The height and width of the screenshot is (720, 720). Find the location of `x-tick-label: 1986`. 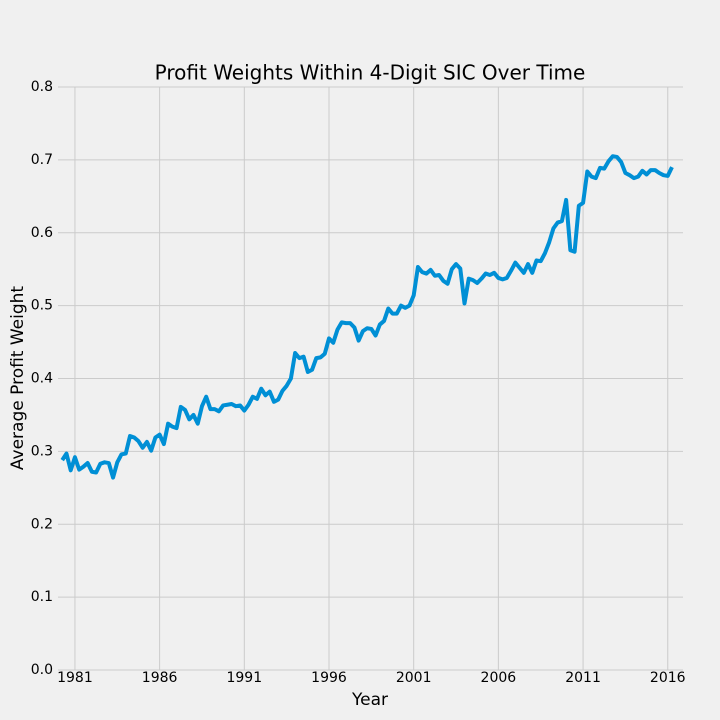

x-tick-label: 1986 is located at coordinates (160, 678).